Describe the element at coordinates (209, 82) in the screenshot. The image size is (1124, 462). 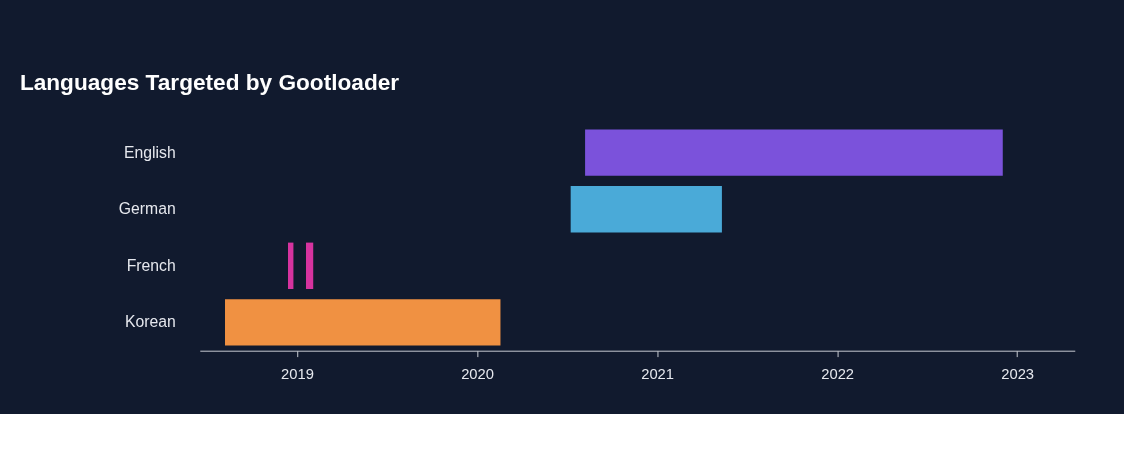
I see `chart-title: Languages Targeted by Gootloader` at that location.